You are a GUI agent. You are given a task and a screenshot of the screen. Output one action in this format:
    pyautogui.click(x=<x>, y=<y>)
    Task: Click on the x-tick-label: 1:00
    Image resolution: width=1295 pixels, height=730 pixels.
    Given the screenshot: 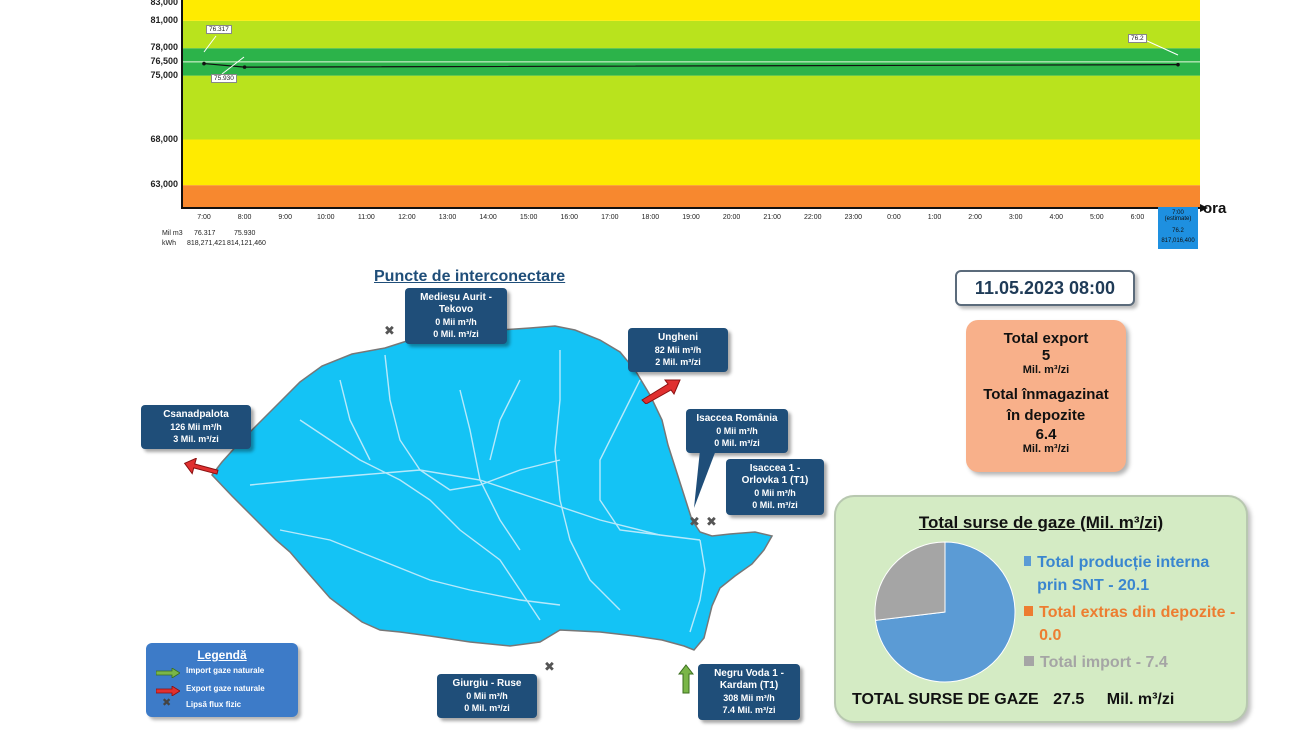 What is the action you would take?
    pyautogui.click(x=934, y=217)
    